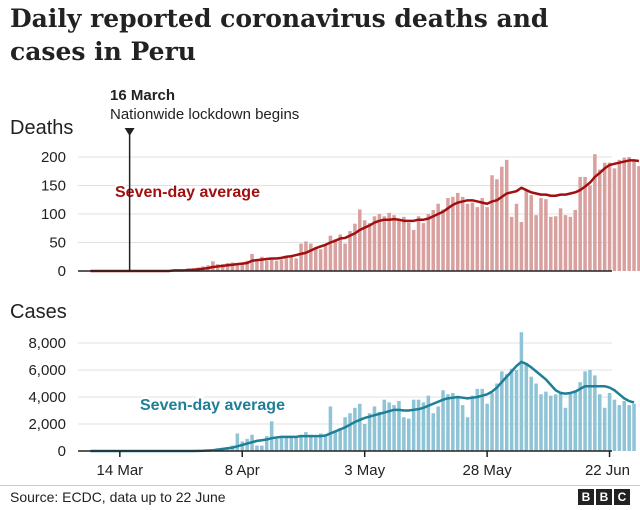 Image resolution: width=640 pixels, height=510 pixels. What do you see at coordinates (320, 485) in the screenshot?
I see `footer-divider` at bounding box center [320, 485].